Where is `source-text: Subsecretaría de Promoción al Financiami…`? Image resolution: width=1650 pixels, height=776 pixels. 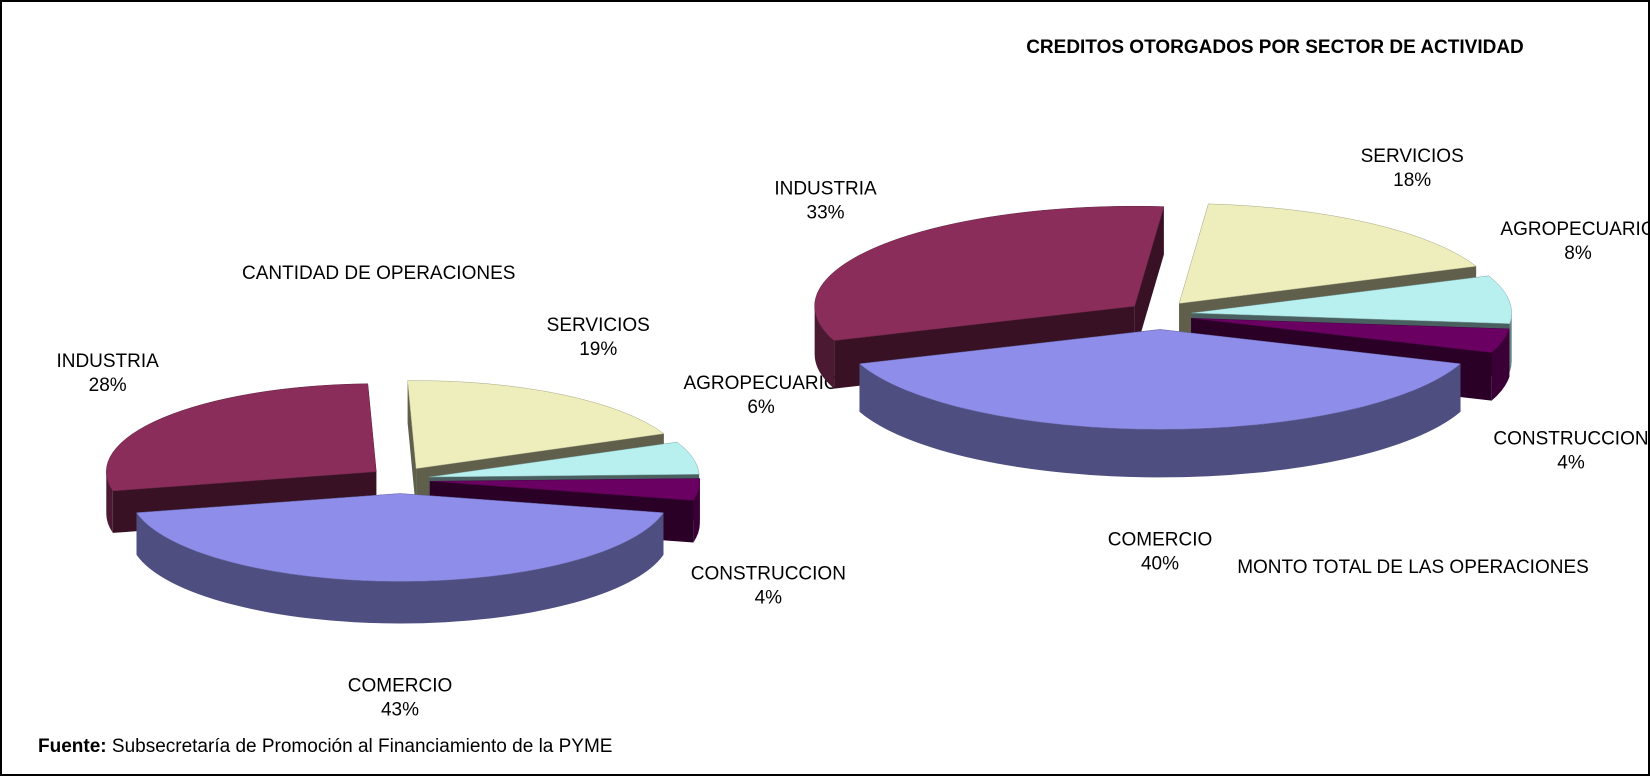
source-text: Subsecretaría de Promoción al Financiami… is located at coordinates (362, 746).